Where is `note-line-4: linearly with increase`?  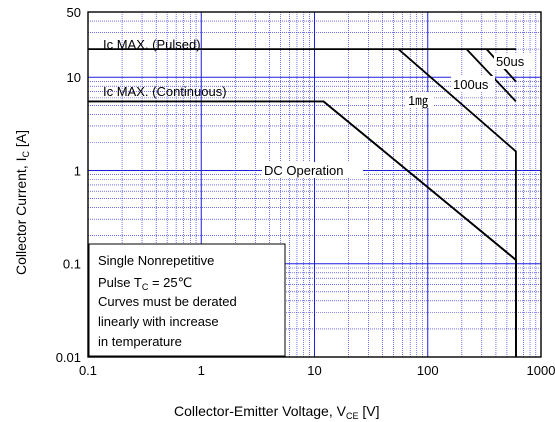
note-line-4: linearly with increase is located at coordinates (158, 321).